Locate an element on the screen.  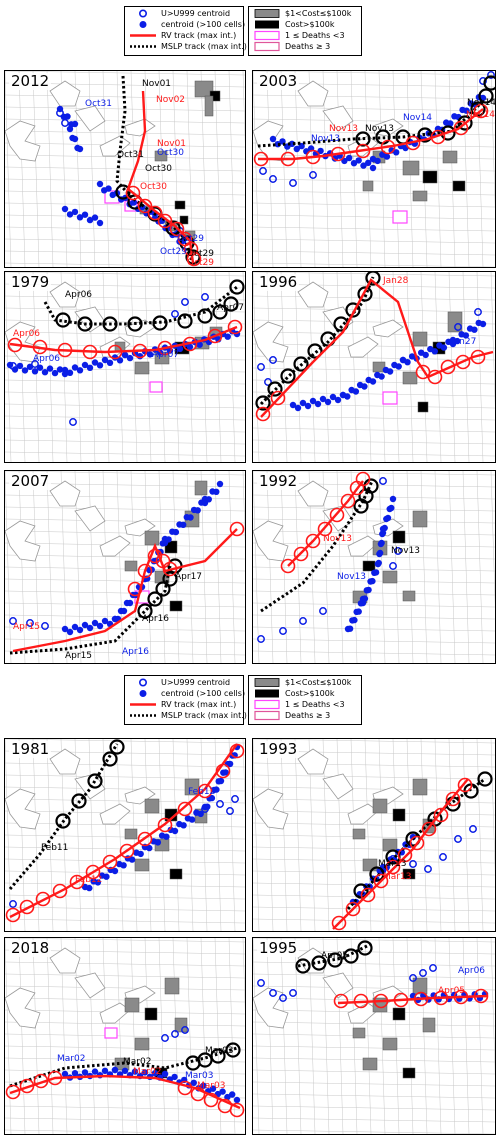
legend-cost-row: Cost>$100k is located at coordinates (305, 693).